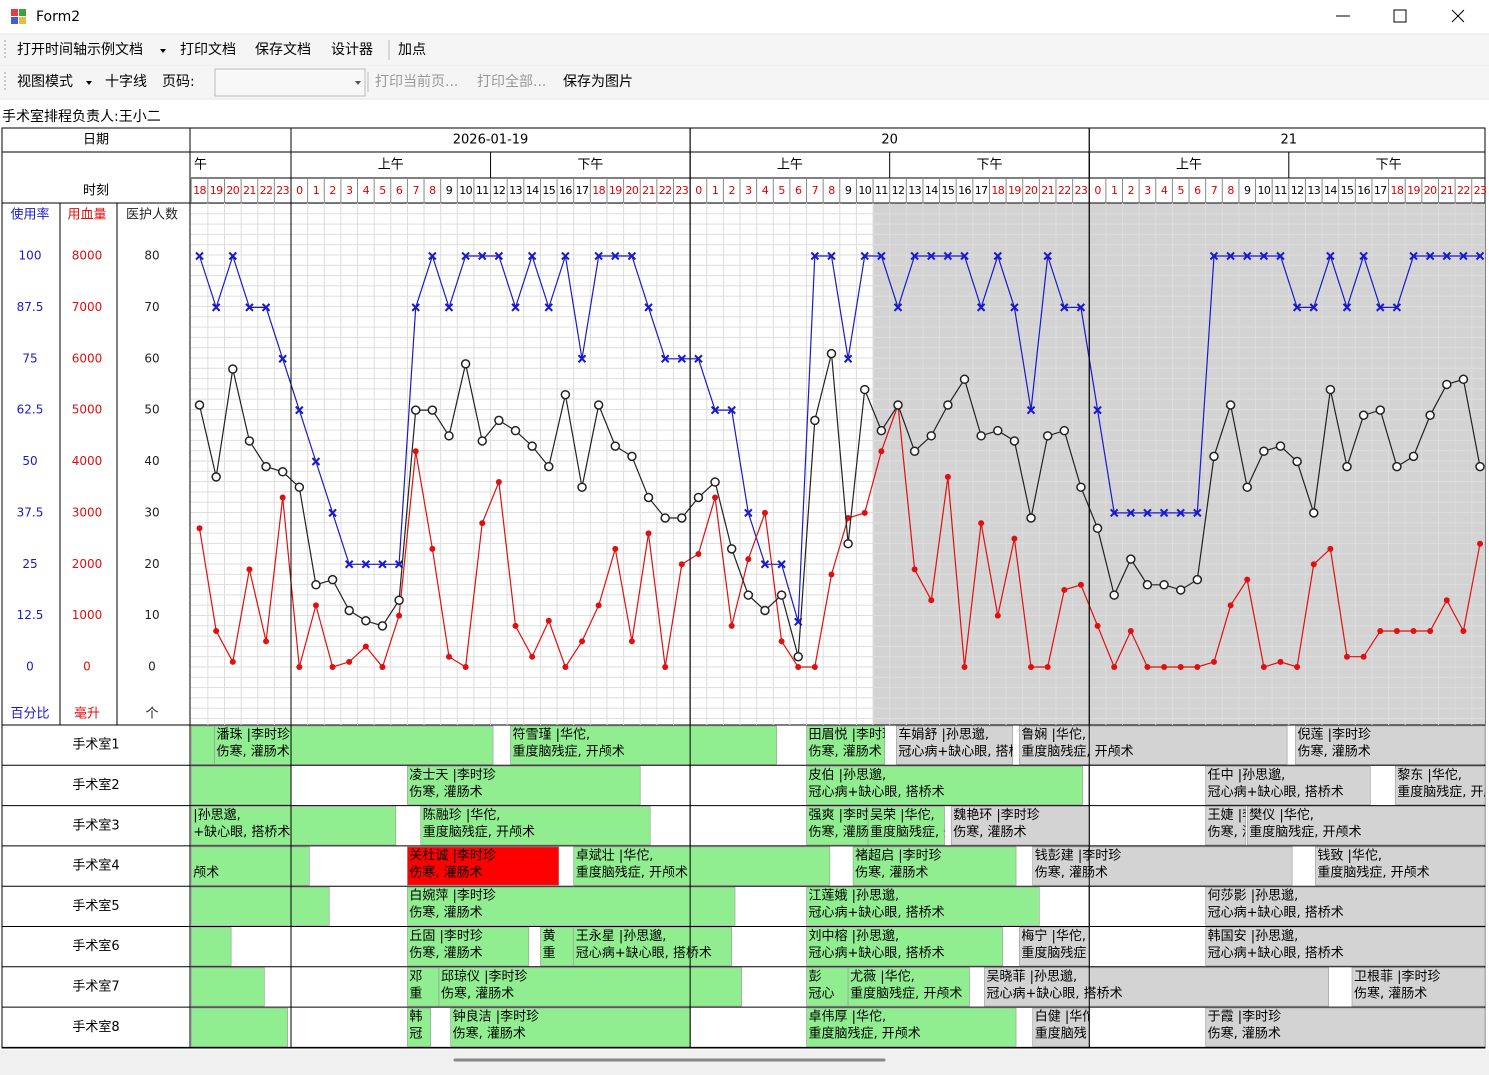 The image size is (1489, 1075). What do you see at coordinates (80, 49) in the screenshot?
I see `menu-item: 打开时间轴示例文档` at bounding box center [80, 49].